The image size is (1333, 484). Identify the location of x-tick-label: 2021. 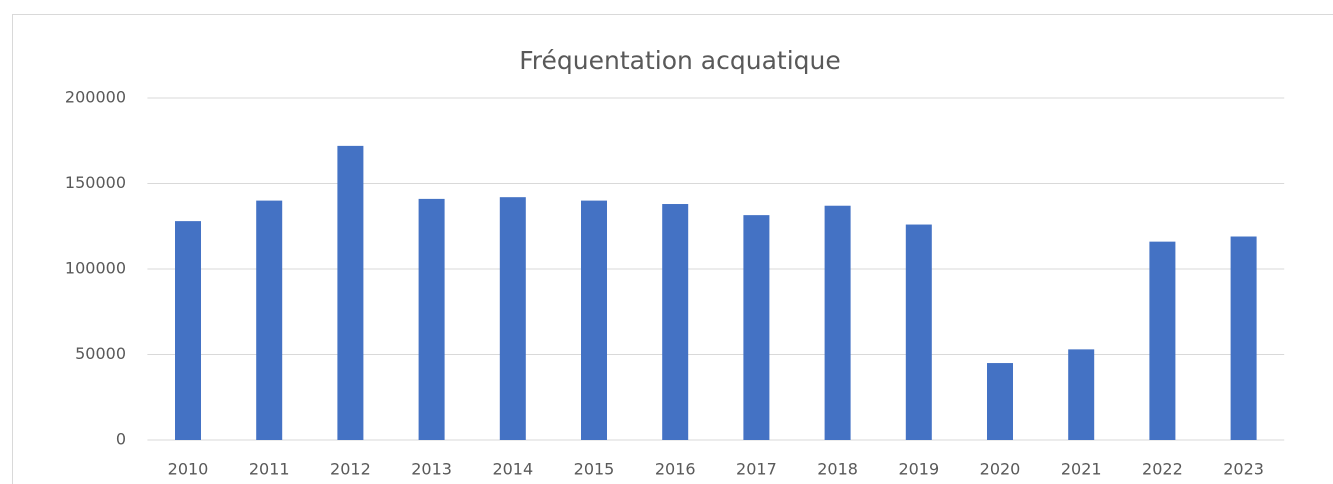
(1081, 469).